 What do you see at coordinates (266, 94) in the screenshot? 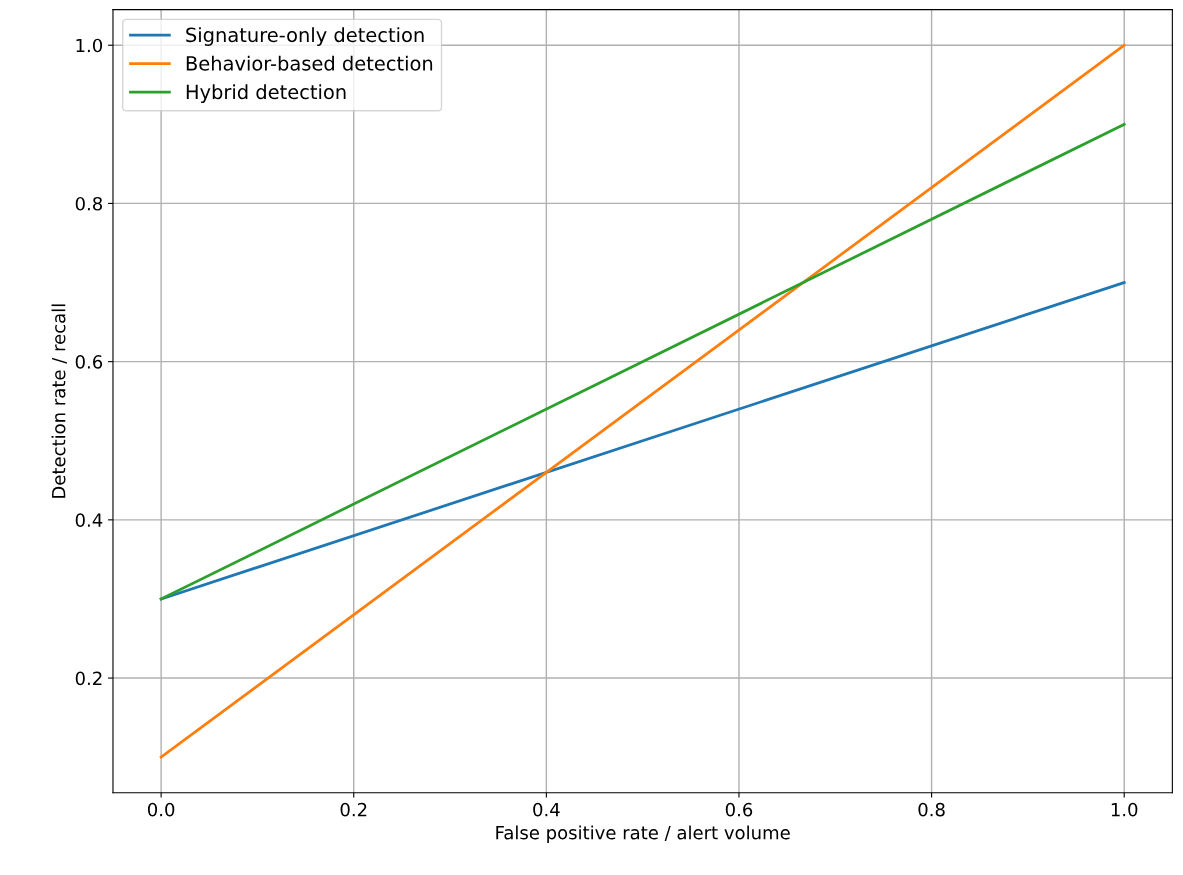
I see `legend-label: Hybrid detection` at bounding box center [266, 94].